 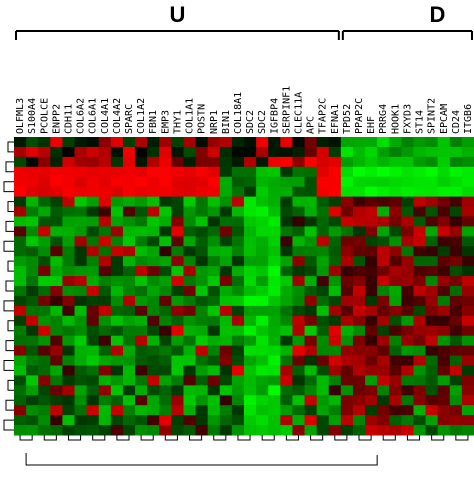 What do you see at coordinates (190, 116) in the screenshot?
I see `column-label: COL1A1` at bounding box center [190, 116].